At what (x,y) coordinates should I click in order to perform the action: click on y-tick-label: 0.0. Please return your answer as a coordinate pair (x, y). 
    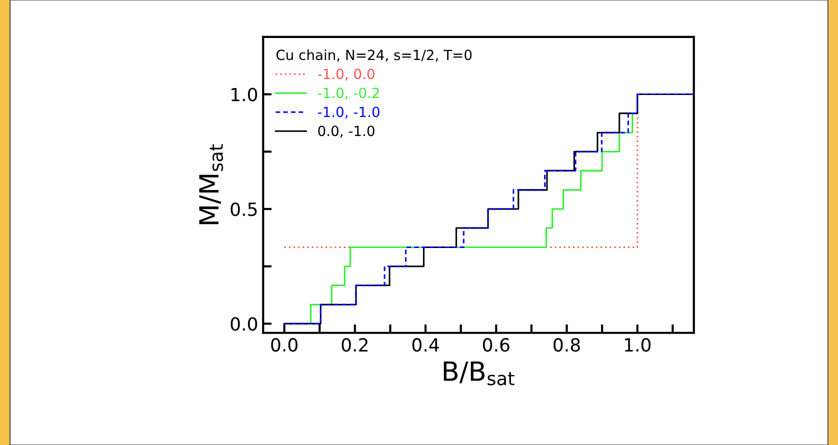
    Looking at the image, I should click on (244, 324).